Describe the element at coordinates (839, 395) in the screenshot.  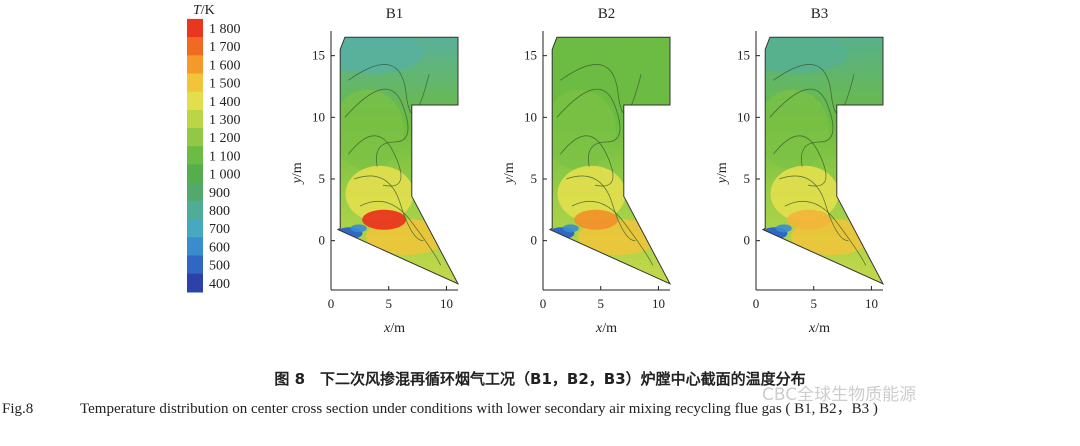
I see `watermark: CBC全球生物质能源` at that location.